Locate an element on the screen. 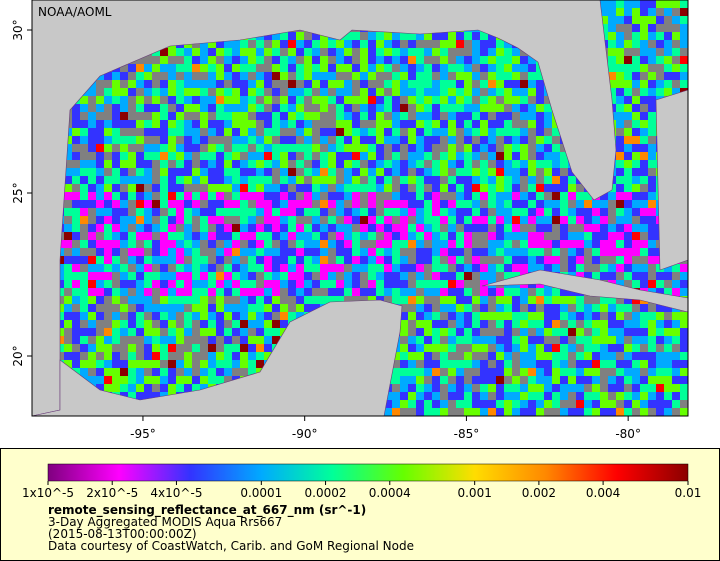  colorbar-tick-label: 0.0004 is located at coordinates (390, 493).